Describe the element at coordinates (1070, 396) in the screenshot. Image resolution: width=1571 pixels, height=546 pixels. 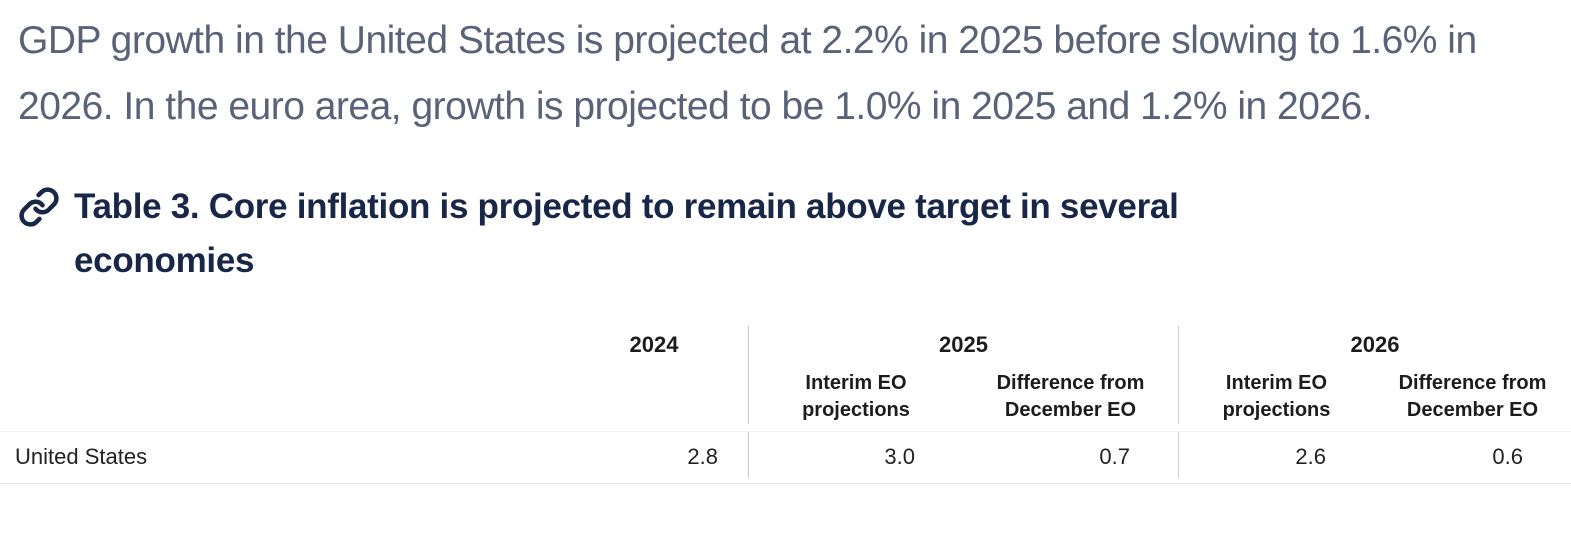
I see `subheader-2025-difference-from-december-eo: Difference from December EO` at that location.